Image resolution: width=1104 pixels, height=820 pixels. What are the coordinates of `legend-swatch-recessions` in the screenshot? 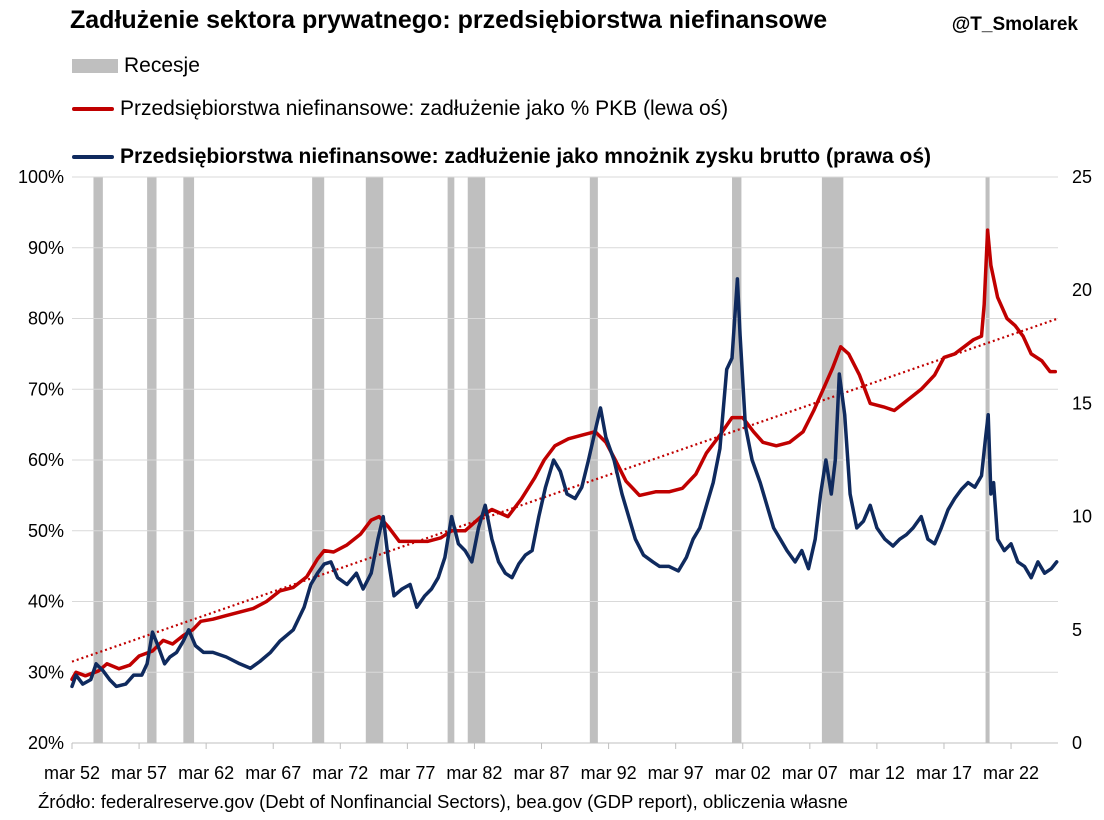 It's located at (95, 66).